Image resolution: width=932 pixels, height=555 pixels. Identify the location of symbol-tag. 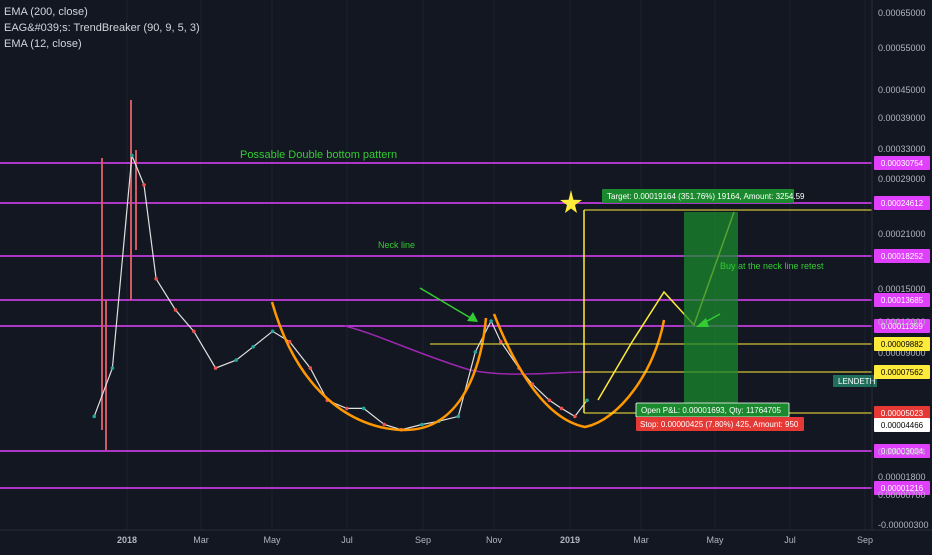
(855, 381).